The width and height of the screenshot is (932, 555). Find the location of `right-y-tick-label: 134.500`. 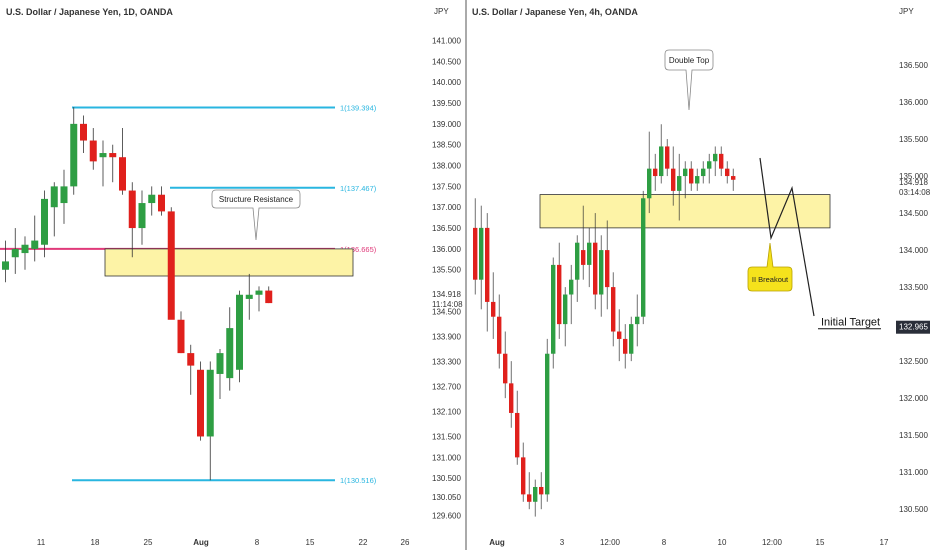

right-y-tick-label: 134.500 is located at coordinates (913, 213).